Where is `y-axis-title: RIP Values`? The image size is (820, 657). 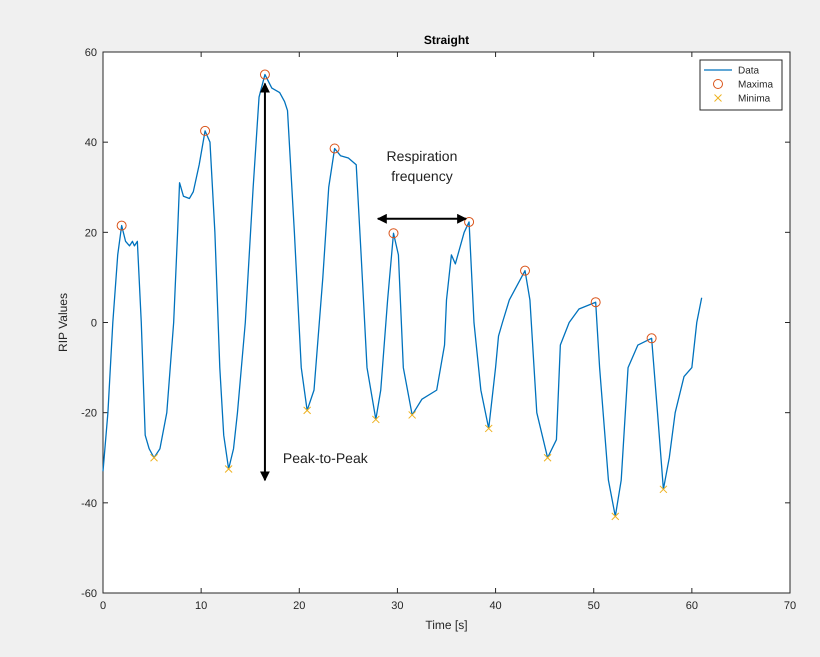 y-axis-title: RIP Values is located at coordinates (63, 322).